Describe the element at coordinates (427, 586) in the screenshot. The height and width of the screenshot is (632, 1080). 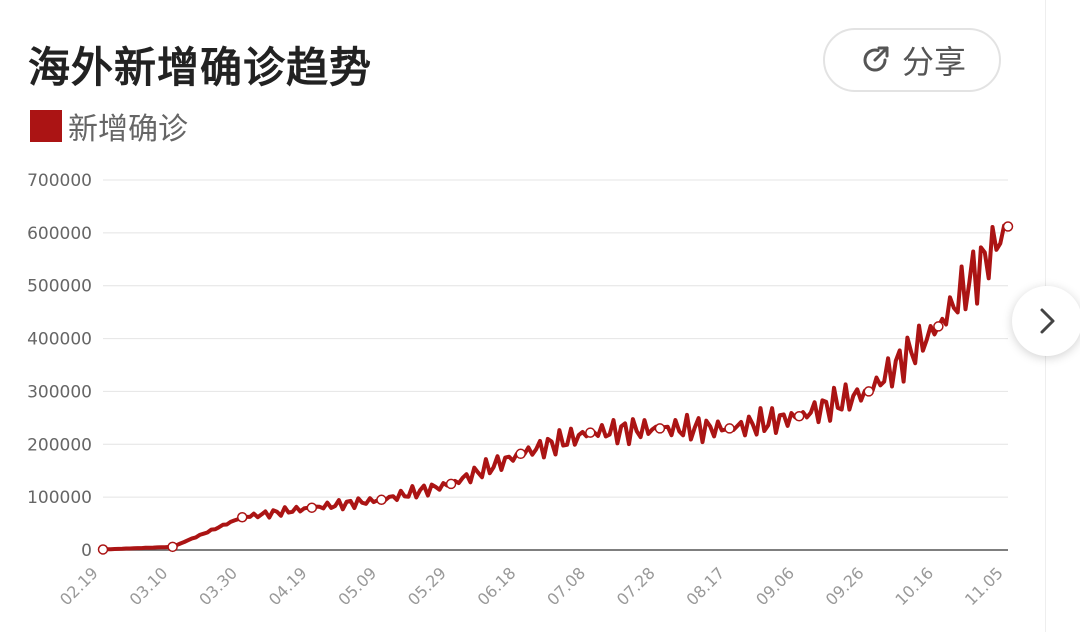
I see `x-tick-label: 05.29` at that location.